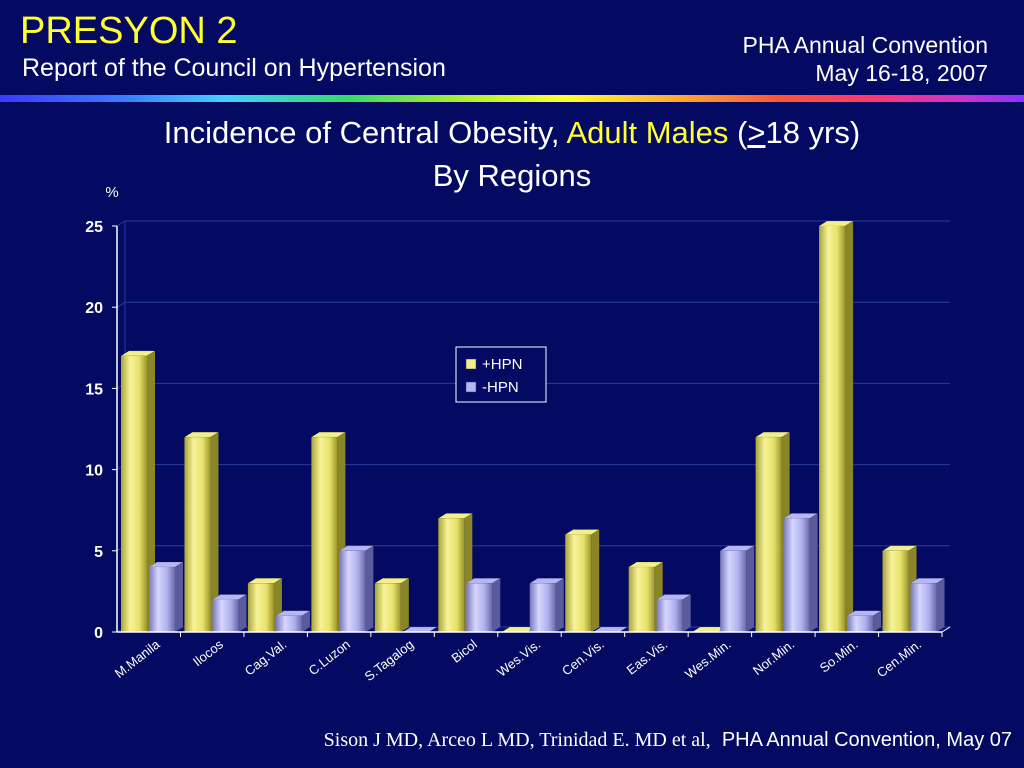  What do you see at coordinates (899, 659) in the screenshot?
I see `x-tick-label: Cen.Min.` at bounding box center [899, 659].